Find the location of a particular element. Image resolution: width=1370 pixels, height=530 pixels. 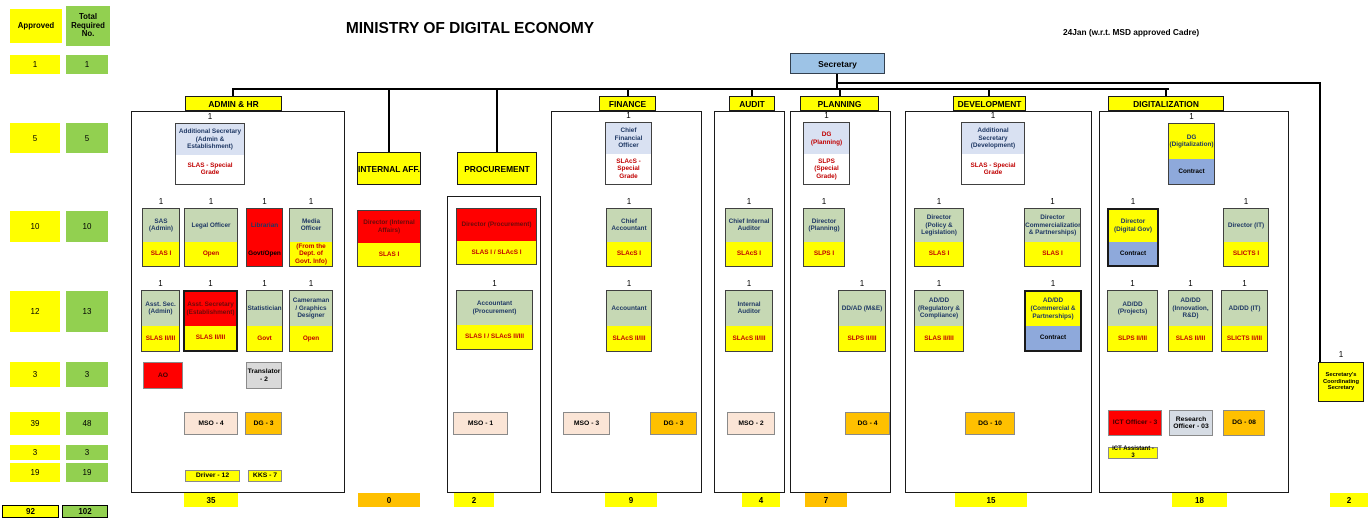

org-box-title: AD/DD (Innovation, R&D) is located at coordinates (1190, 308).